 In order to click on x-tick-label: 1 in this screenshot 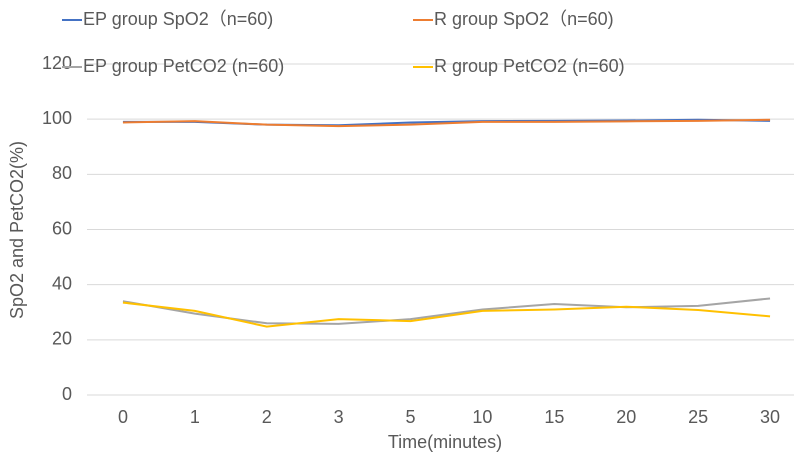, I will do `click(195, 417)`.